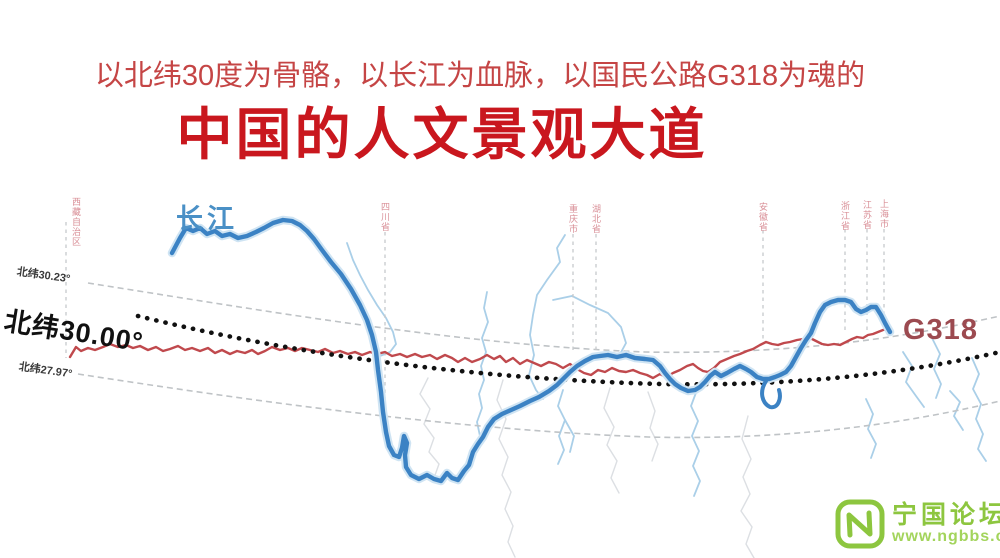  I want to click on province-label-zhejiang: 浙江省, so click(845, 216).